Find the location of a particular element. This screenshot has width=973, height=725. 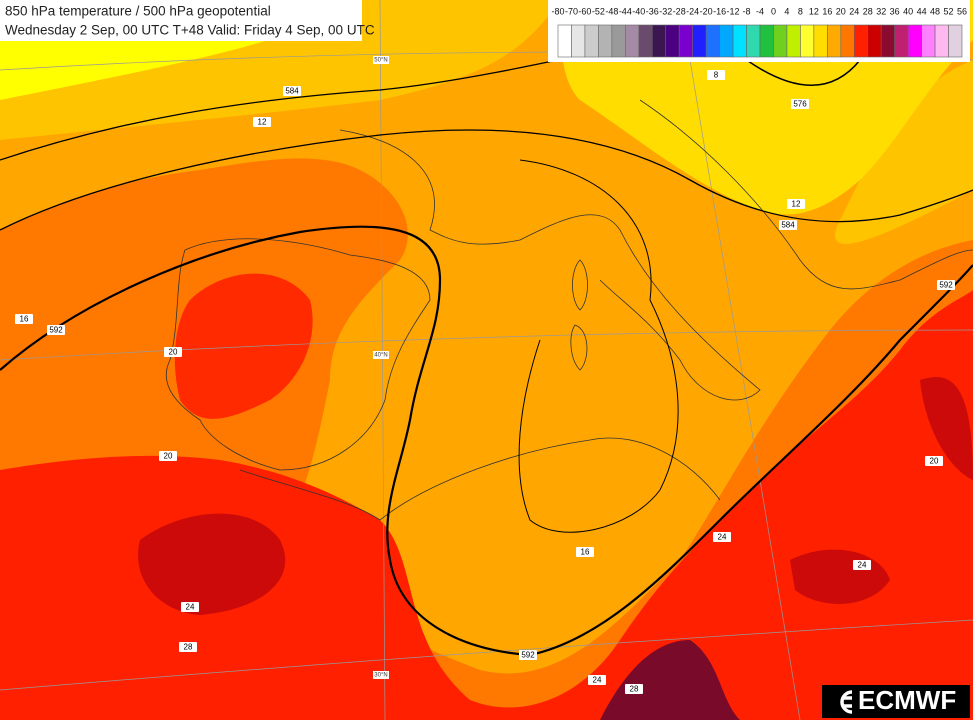

colorbar-label: 40 is located at coordinates (908, 11).